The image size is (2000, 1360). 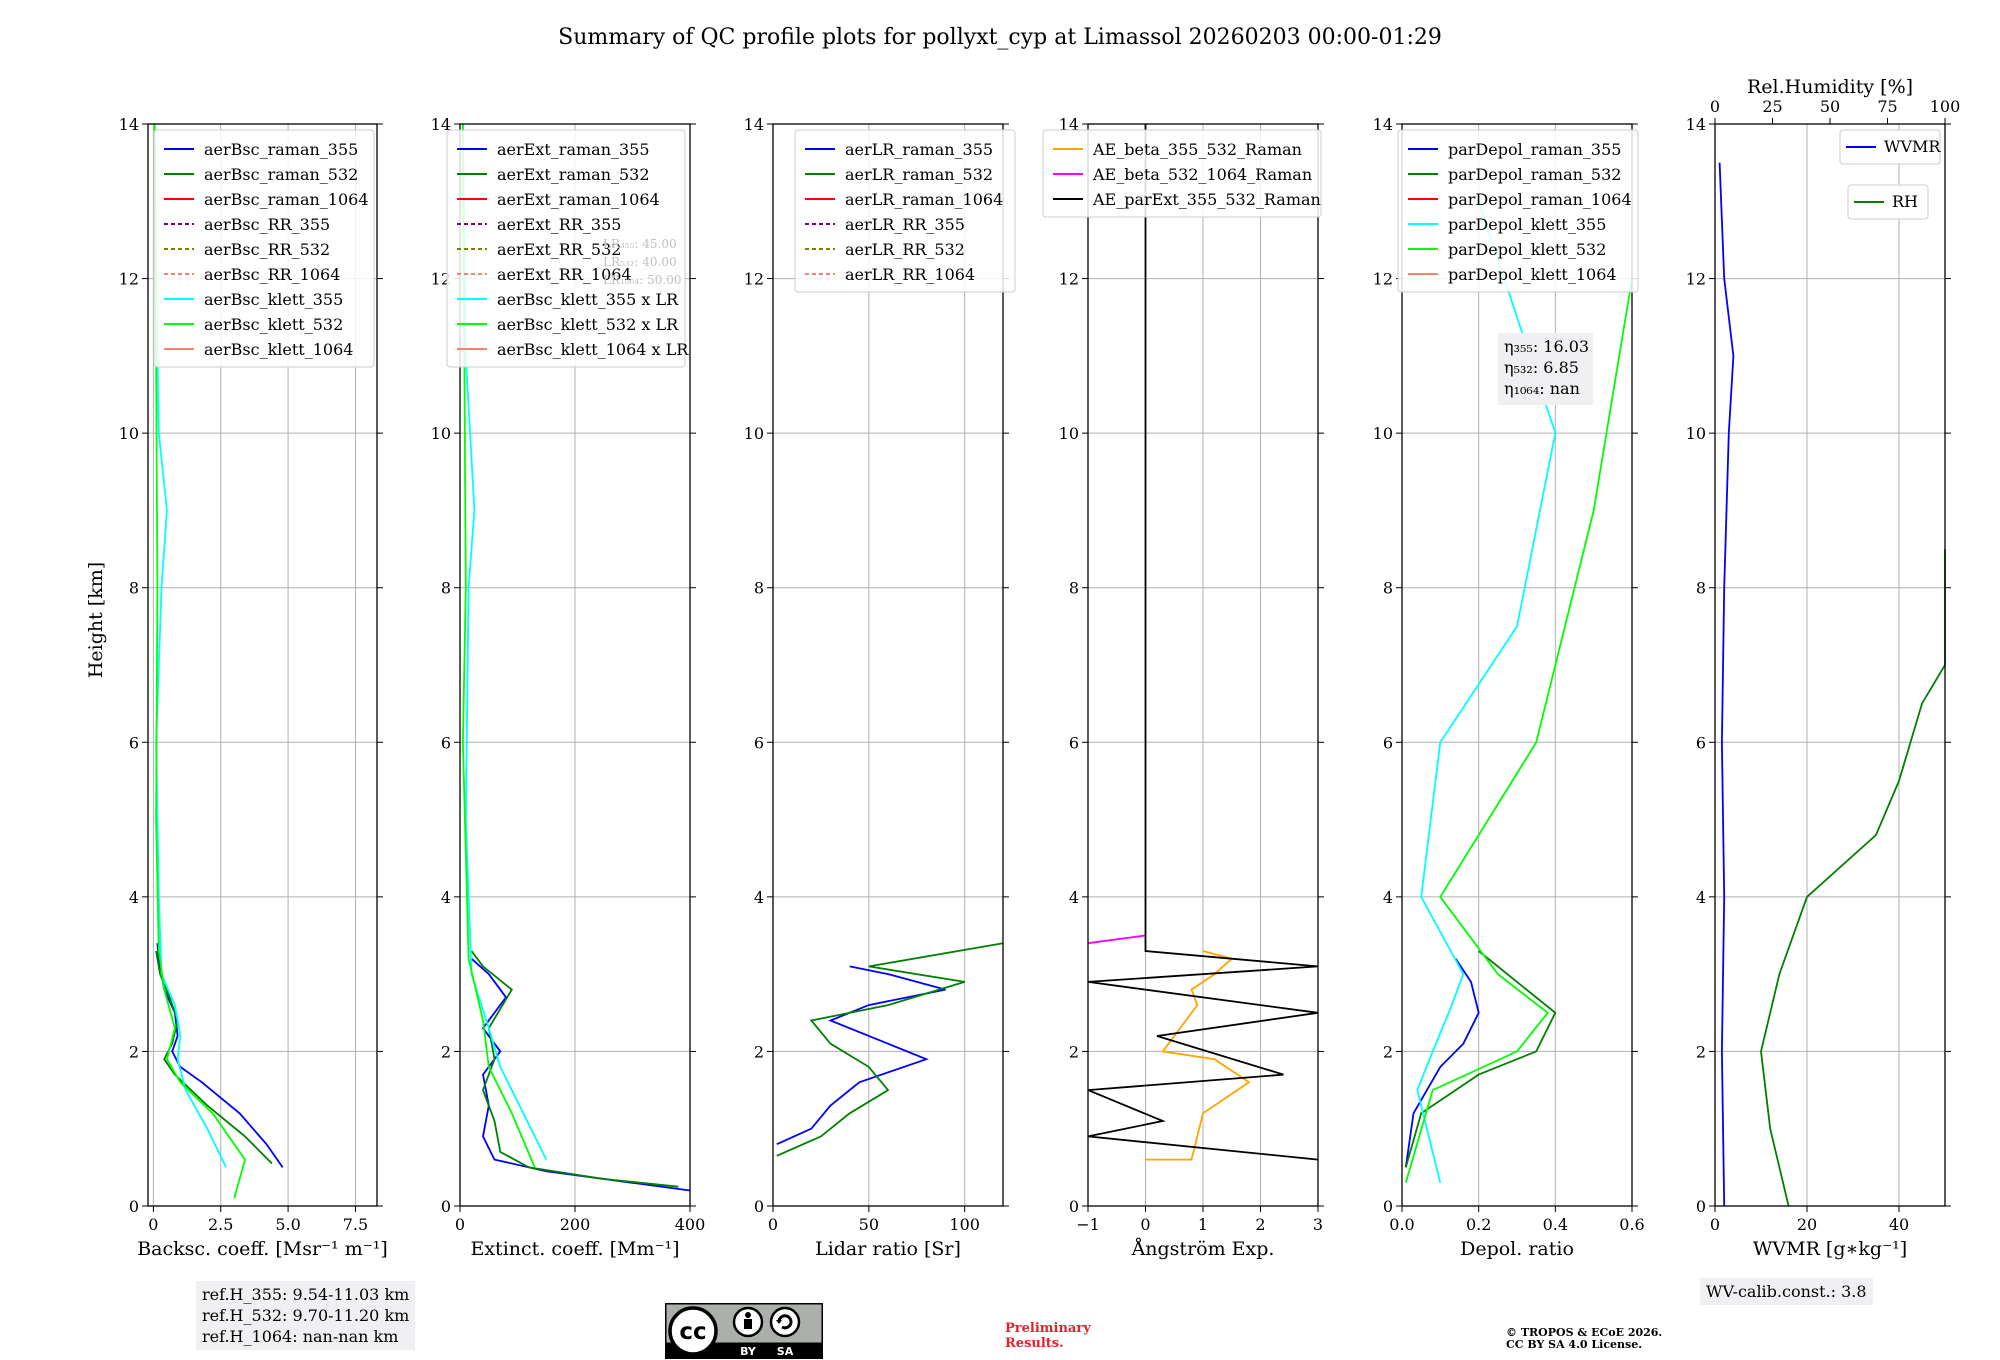 I want to click on legend-label: aerBsc_klett_532, so click(x=273, y=324).